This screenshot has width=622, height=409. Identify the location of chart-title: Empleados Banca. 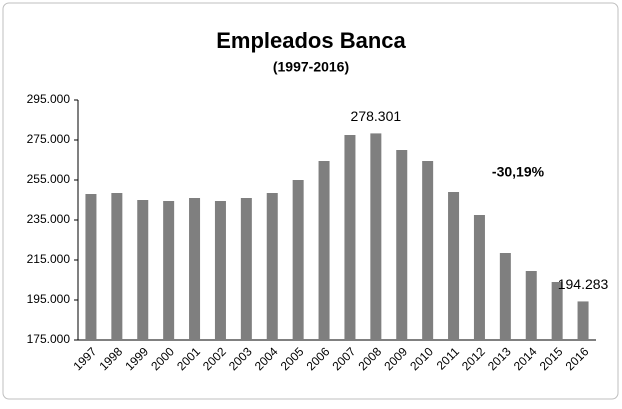
(311, 40).